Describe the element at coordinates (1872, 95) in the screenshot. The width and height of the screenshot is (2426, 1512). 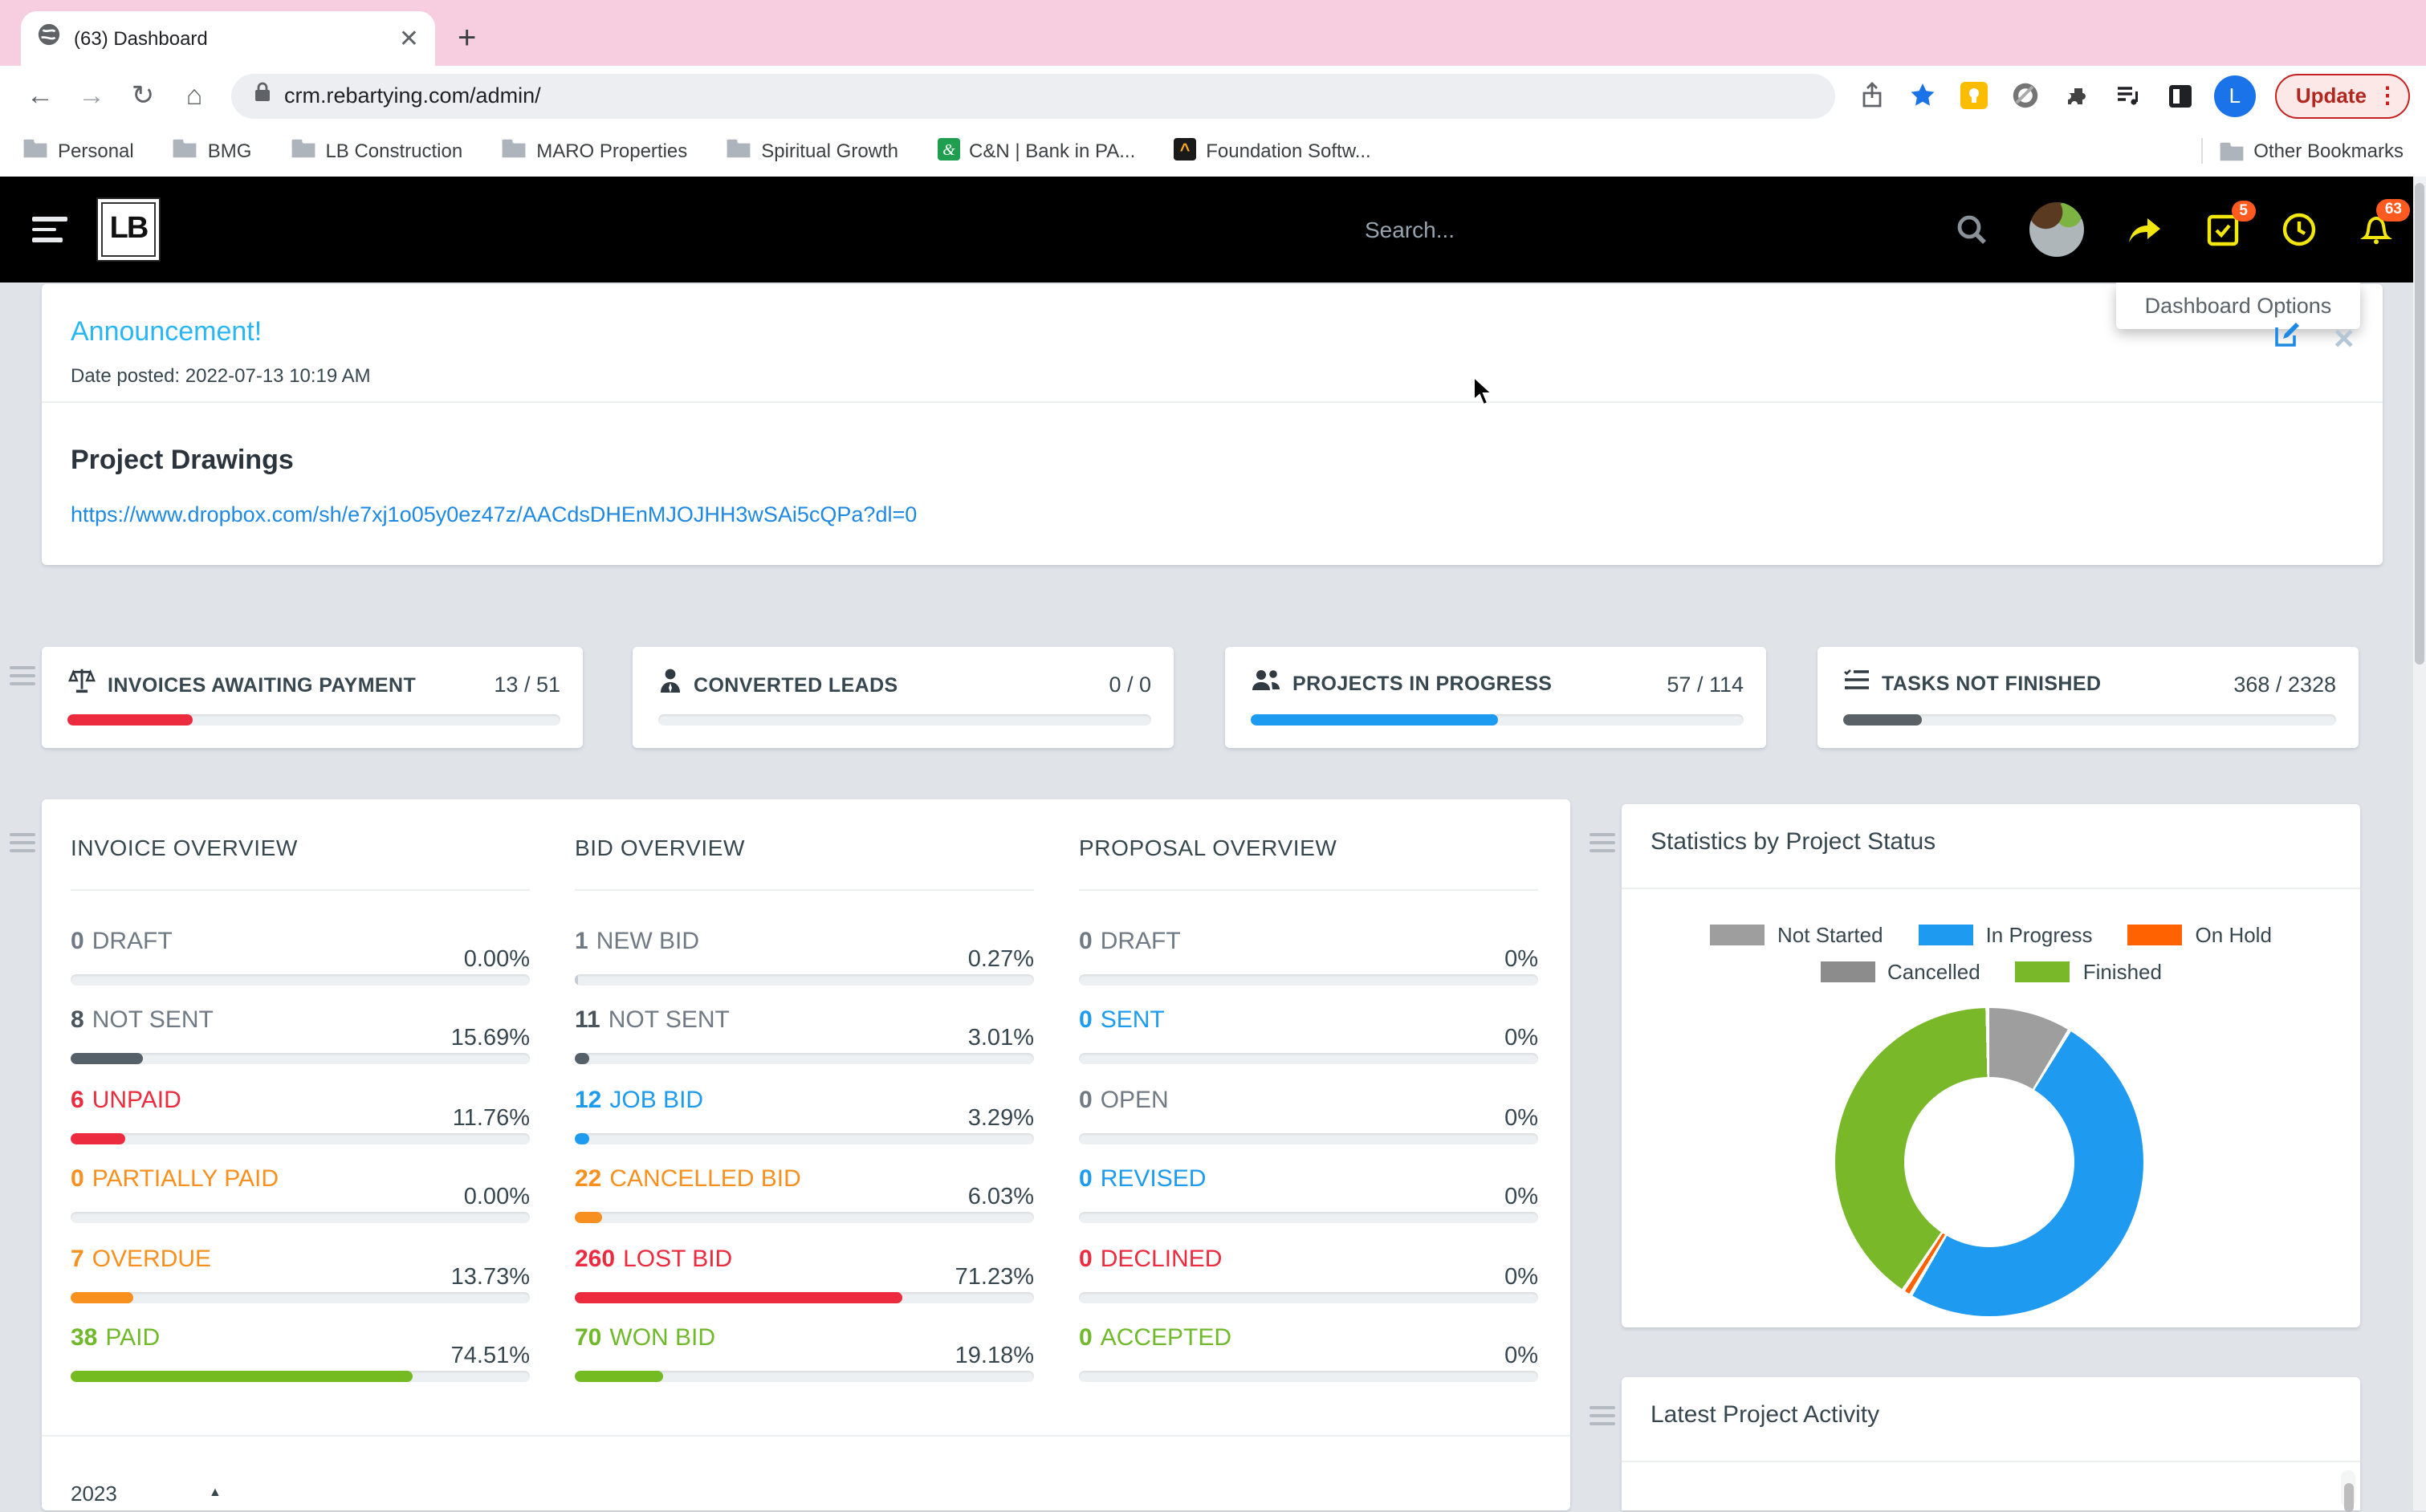
I see `share-icon` at that location.